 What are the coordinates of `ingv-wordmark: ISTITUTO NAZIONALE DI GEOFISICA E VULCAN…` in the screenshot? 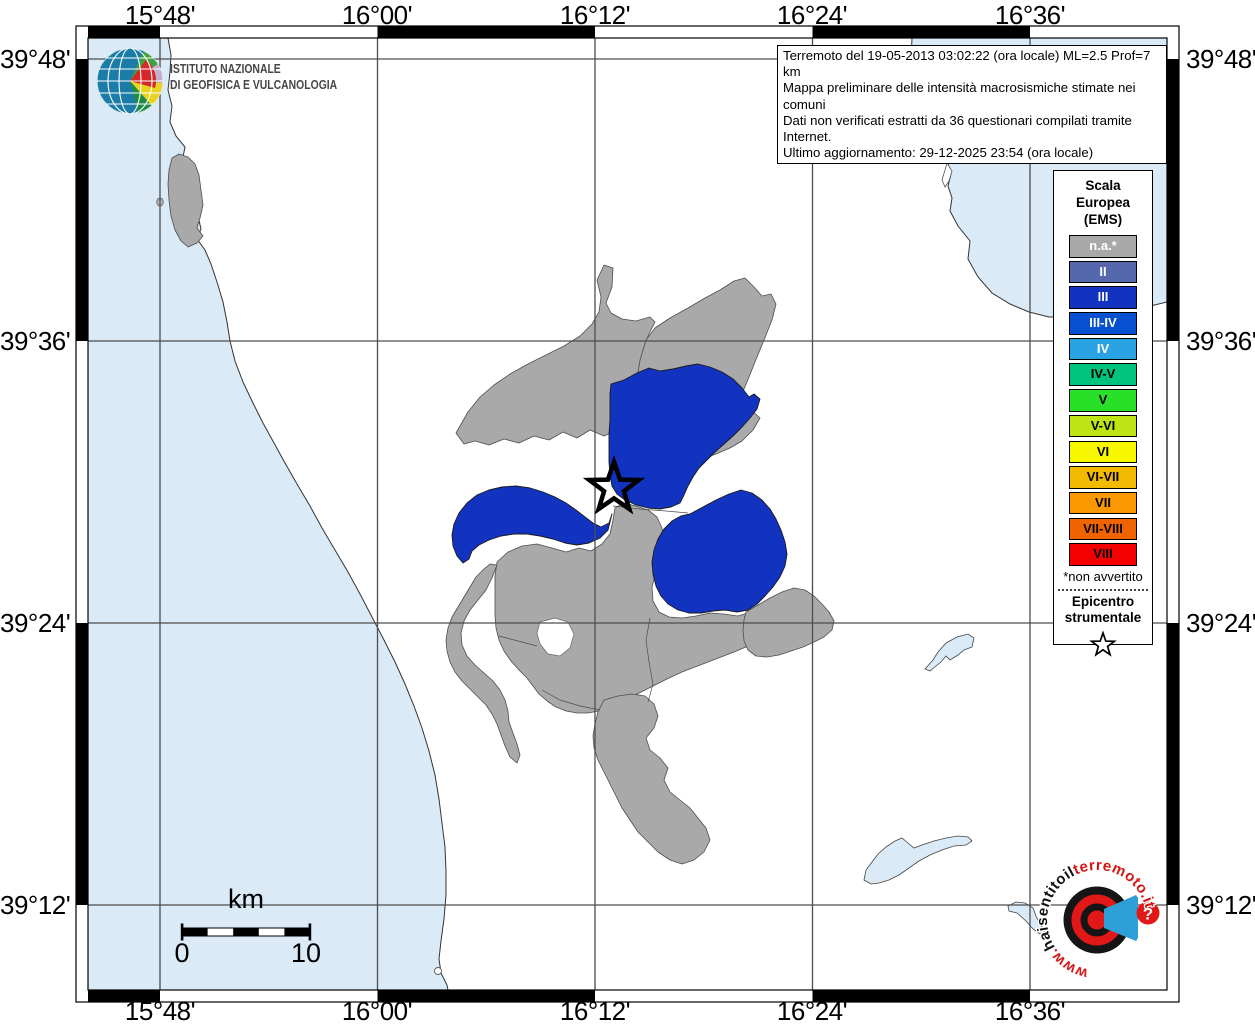 It's located at (254, 76).